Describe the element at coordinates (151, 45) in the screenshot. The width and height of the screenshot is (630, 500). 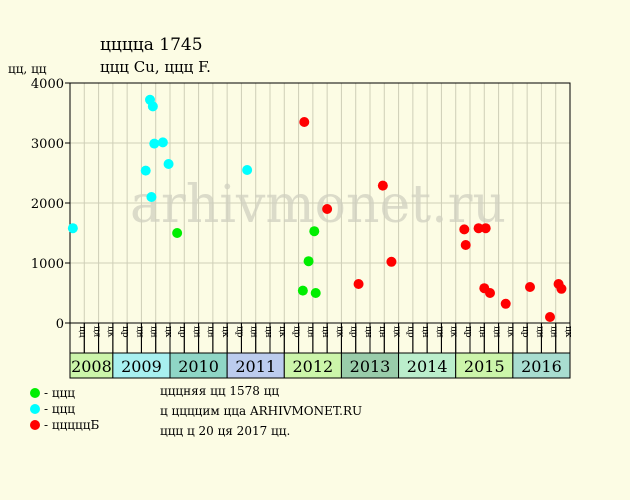
I see `chart-title: цццца 1745` at that location.